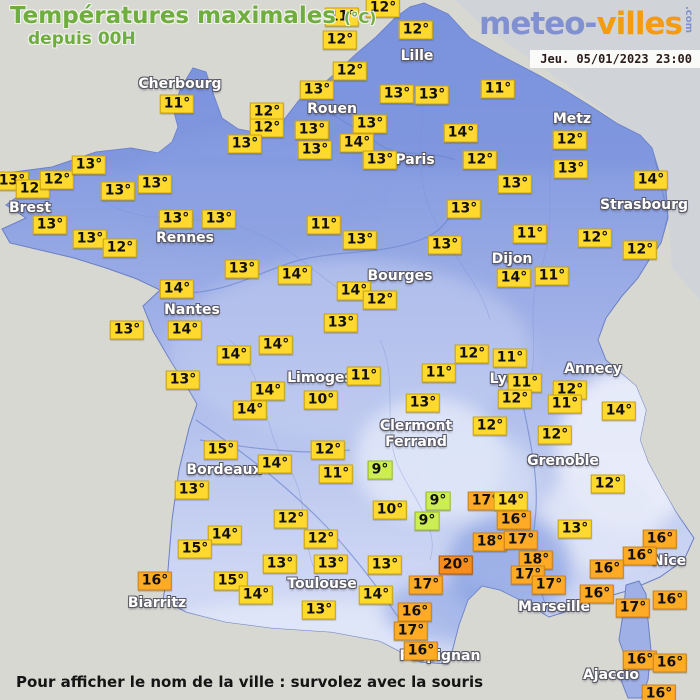  Describe the element at coordinates (490, 542) in the screenshot. I see `temp-label: 18°` at that location.